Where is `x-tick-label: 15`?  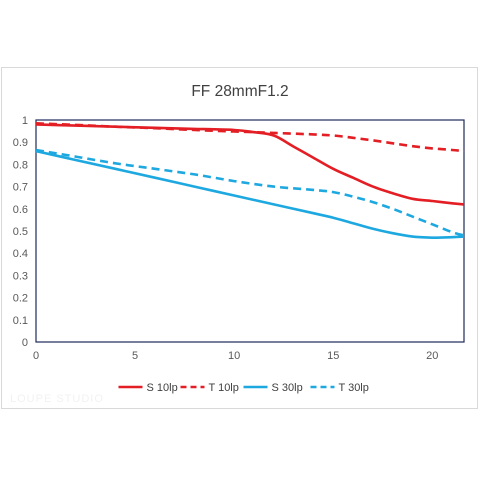
x-tick-label: 15 is located at coordinates (333, 356).